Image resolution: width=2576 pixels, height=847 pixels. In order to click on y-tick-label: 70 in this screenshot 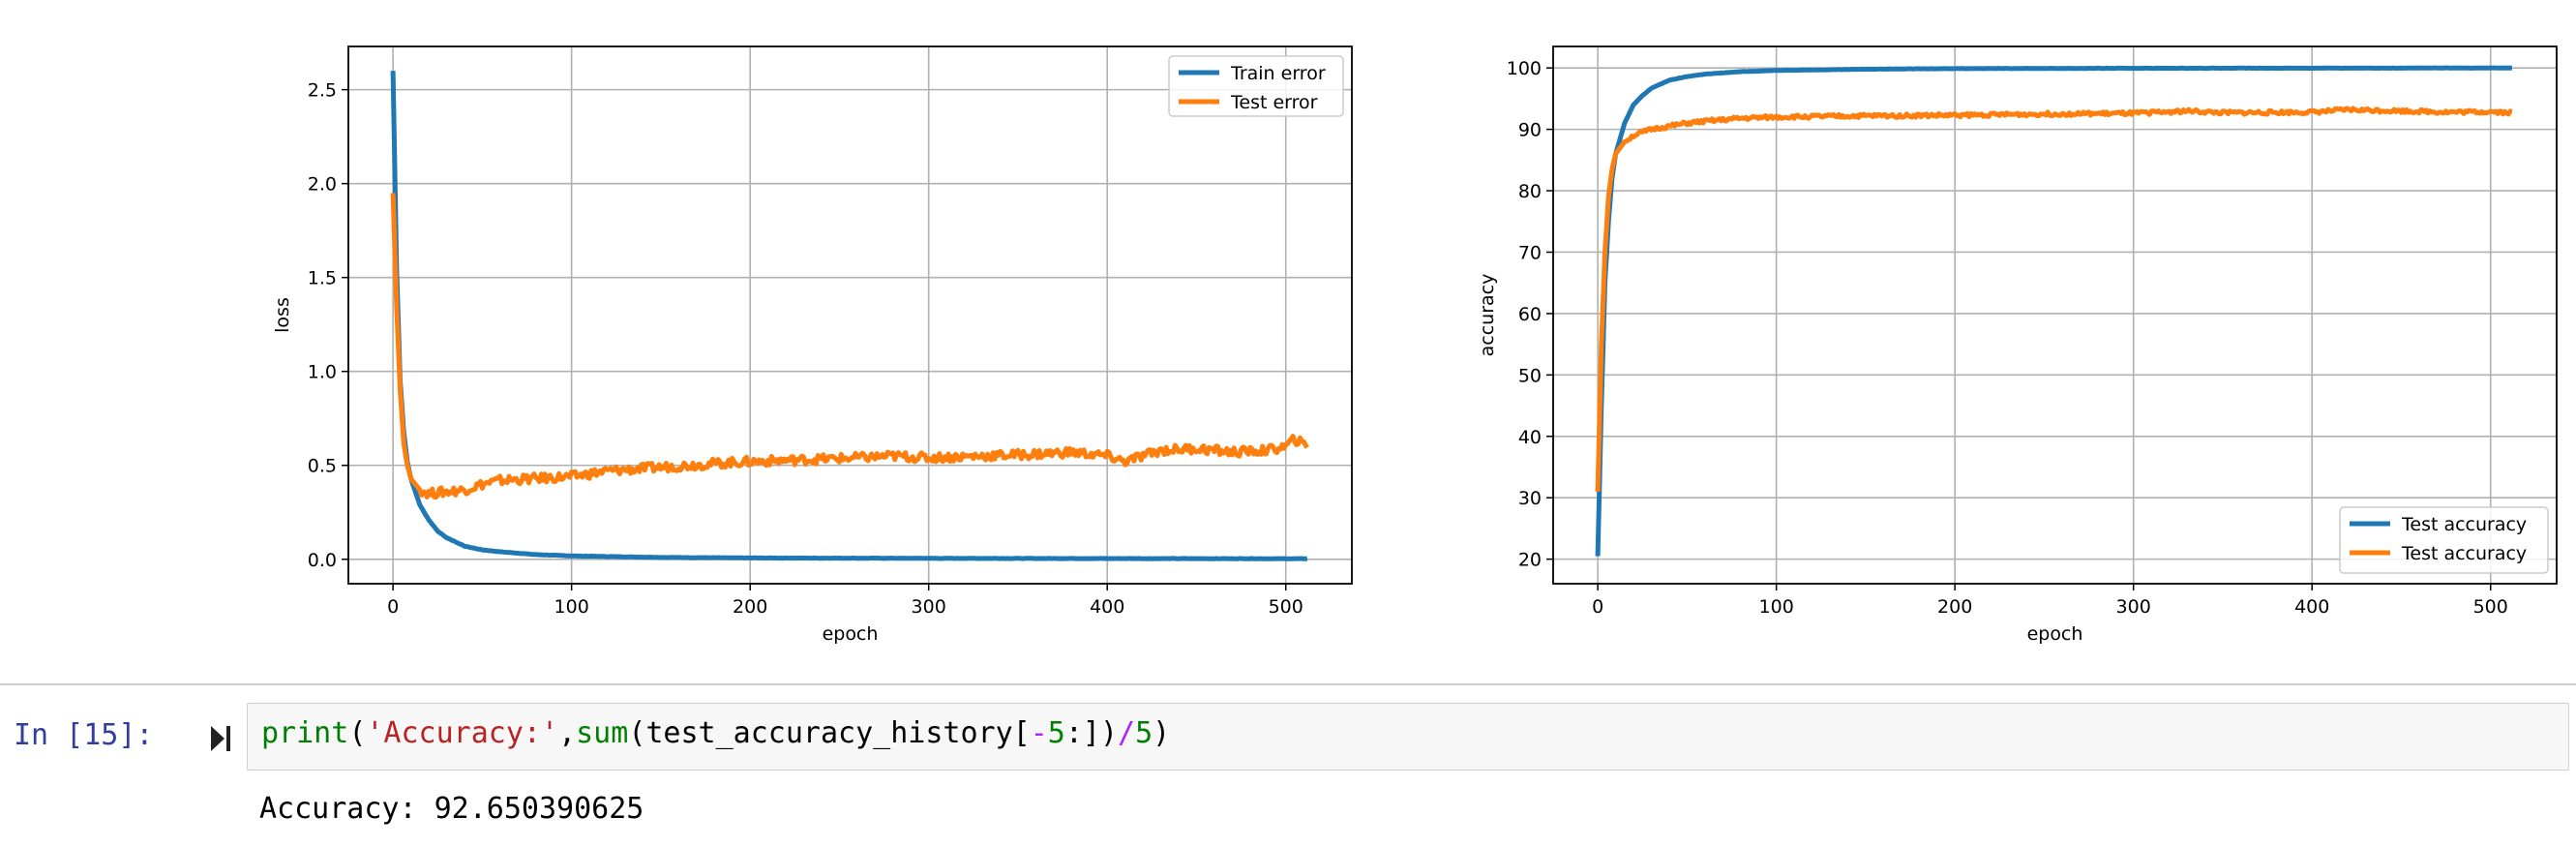, I will do `click(1530, 252)`.